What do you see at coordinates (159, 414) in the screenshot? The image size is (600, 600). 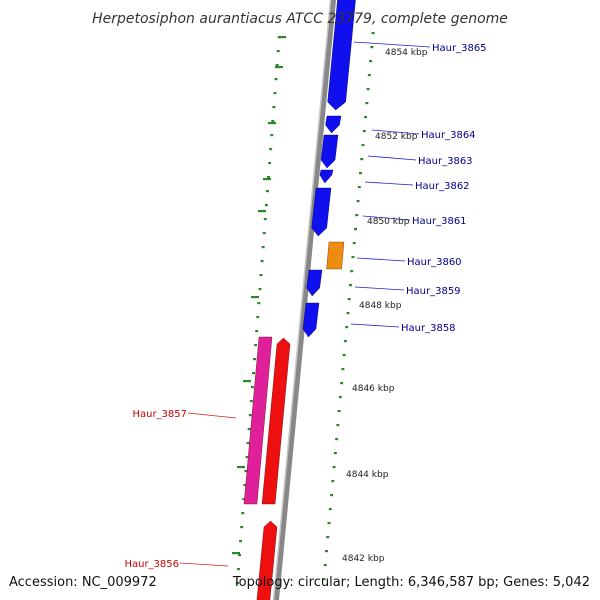 I see `gene-label-Haur_3857: Haur_3857` at bounding box center [159, 414].